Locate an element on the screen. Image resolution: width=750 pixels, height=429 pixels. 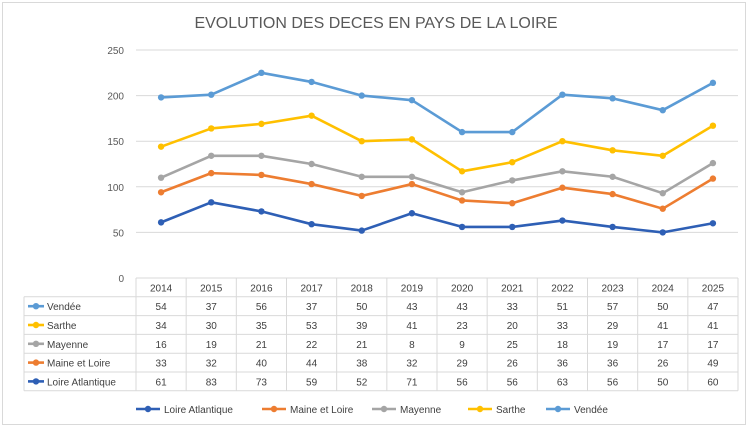
data-point-mayenne-2016 is located at coordinates (261, 155).